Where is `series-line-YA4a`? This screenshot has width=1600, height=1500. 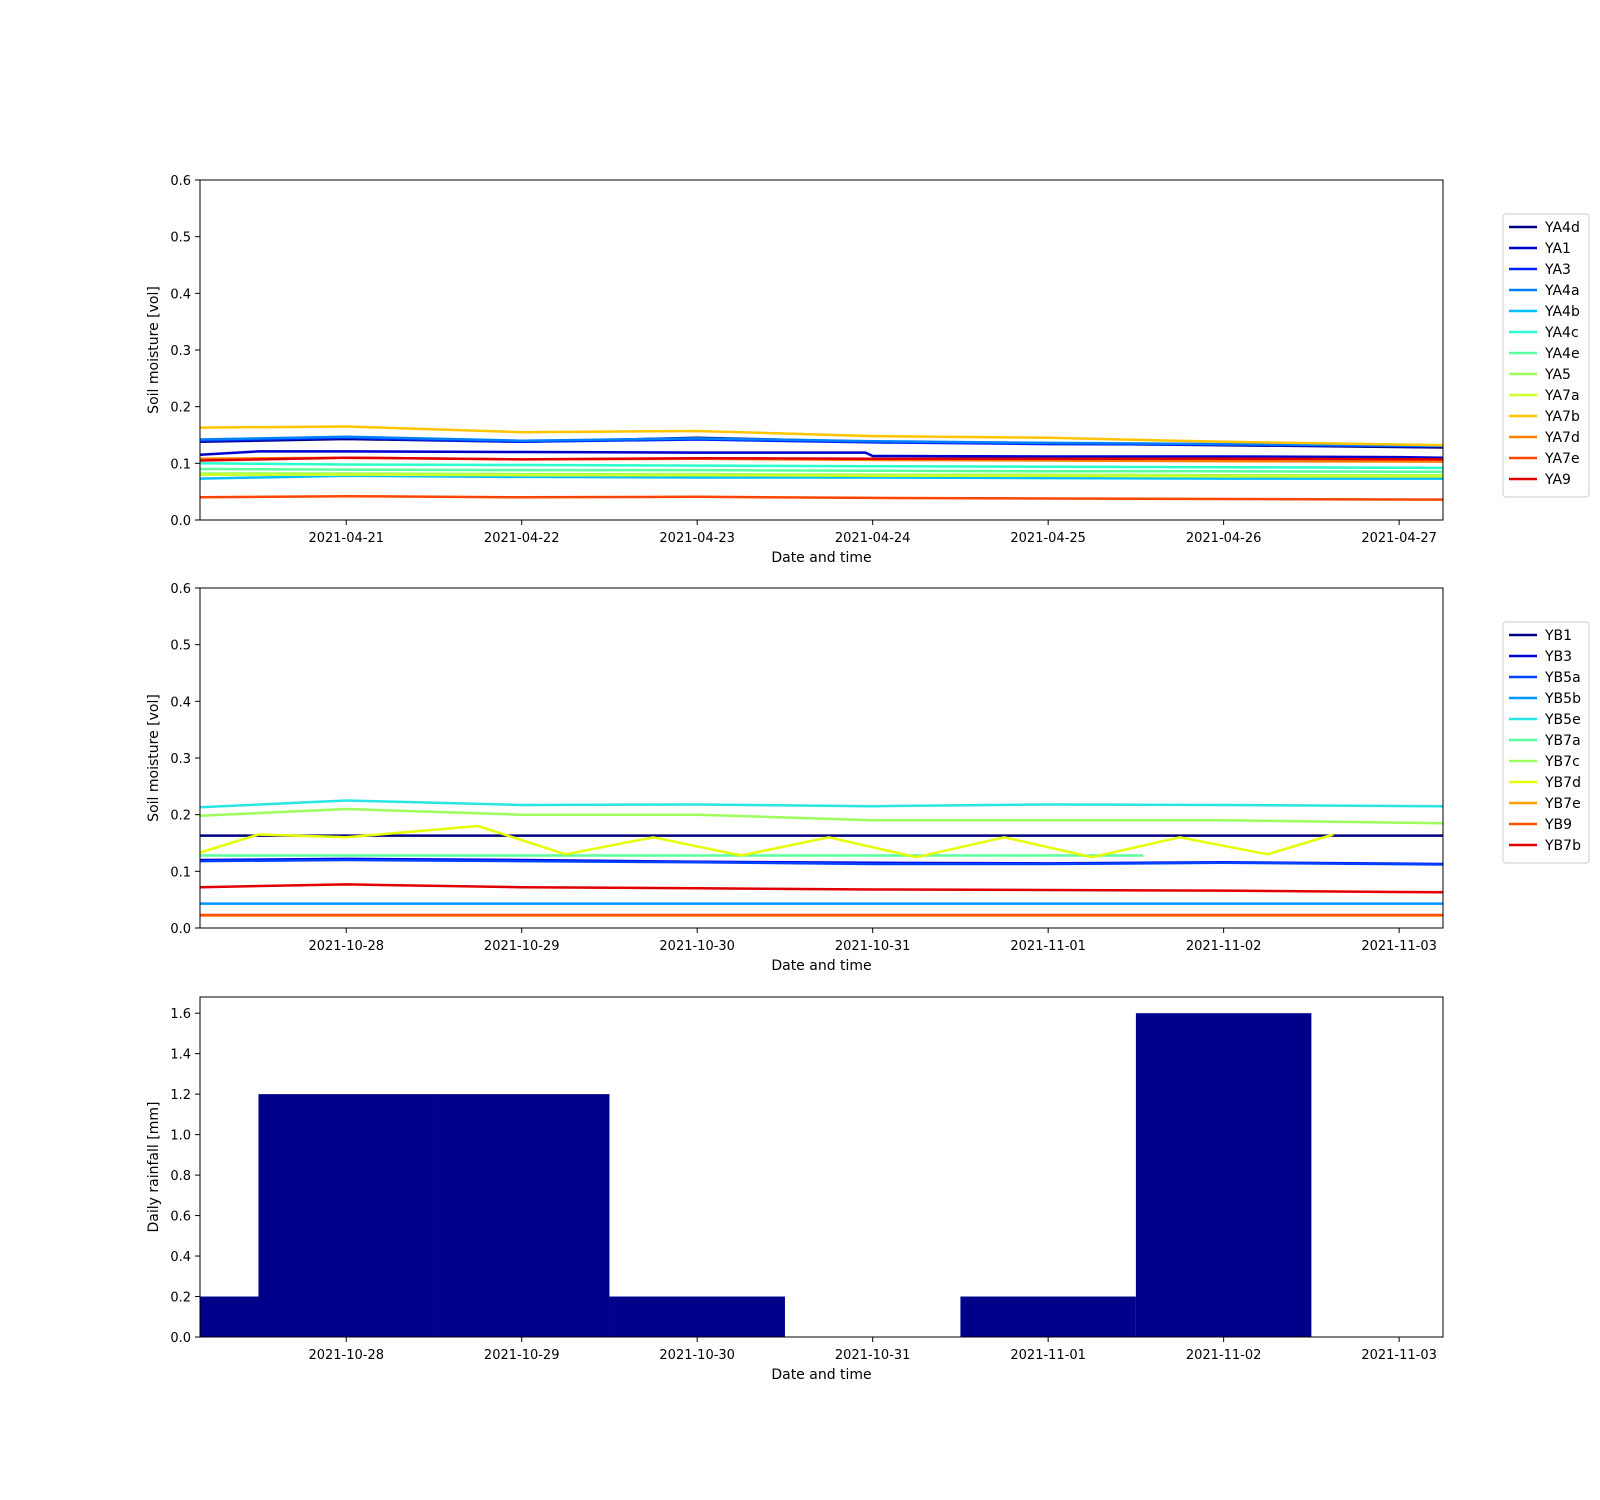
series-line-YA4a is located at coordinates (821, 441).